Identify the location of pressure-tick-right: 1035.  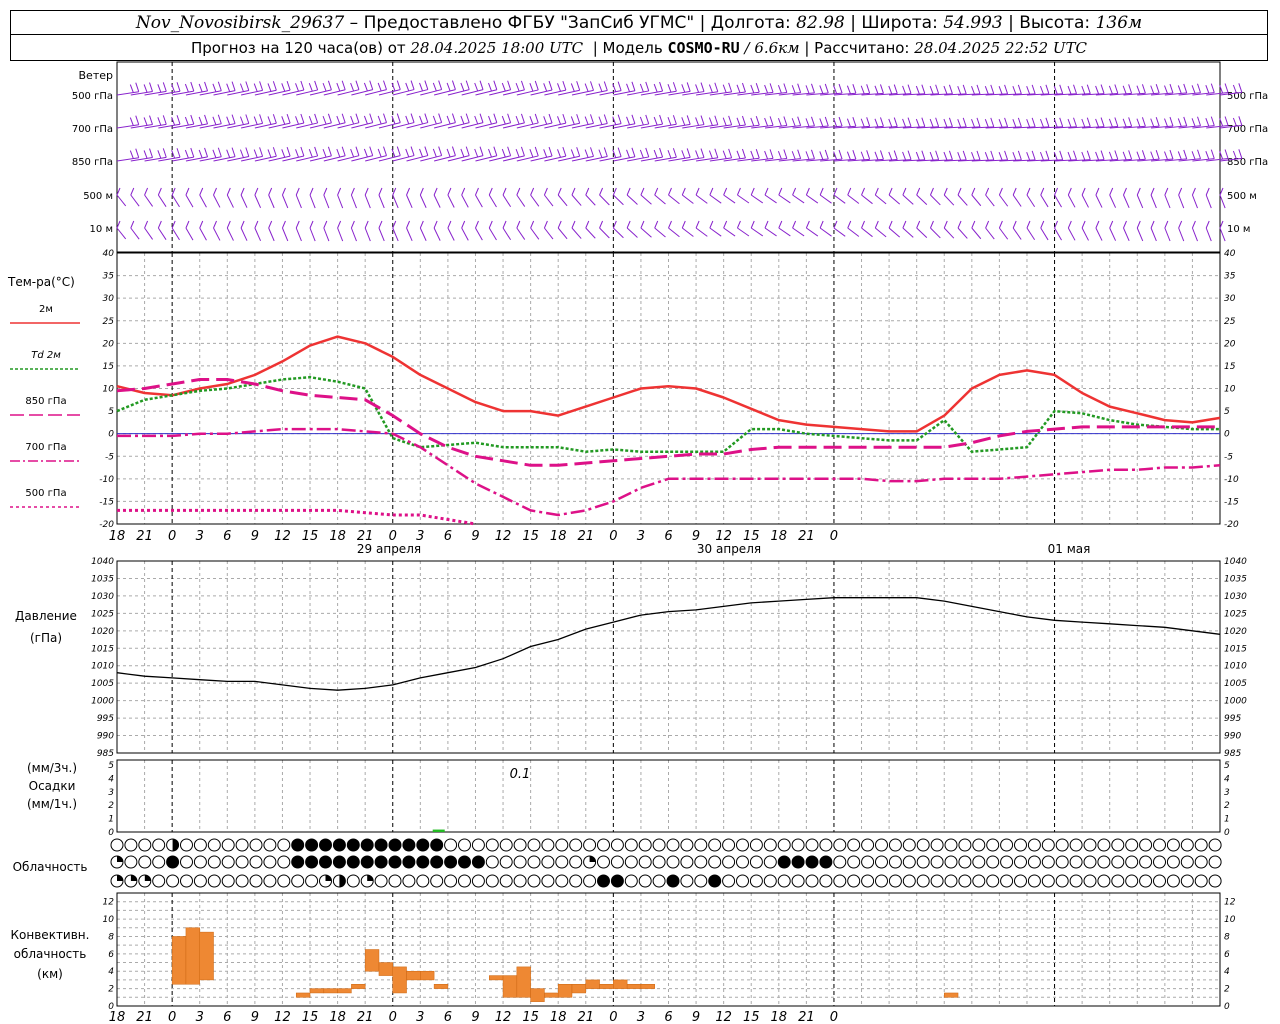
(1235, 579).